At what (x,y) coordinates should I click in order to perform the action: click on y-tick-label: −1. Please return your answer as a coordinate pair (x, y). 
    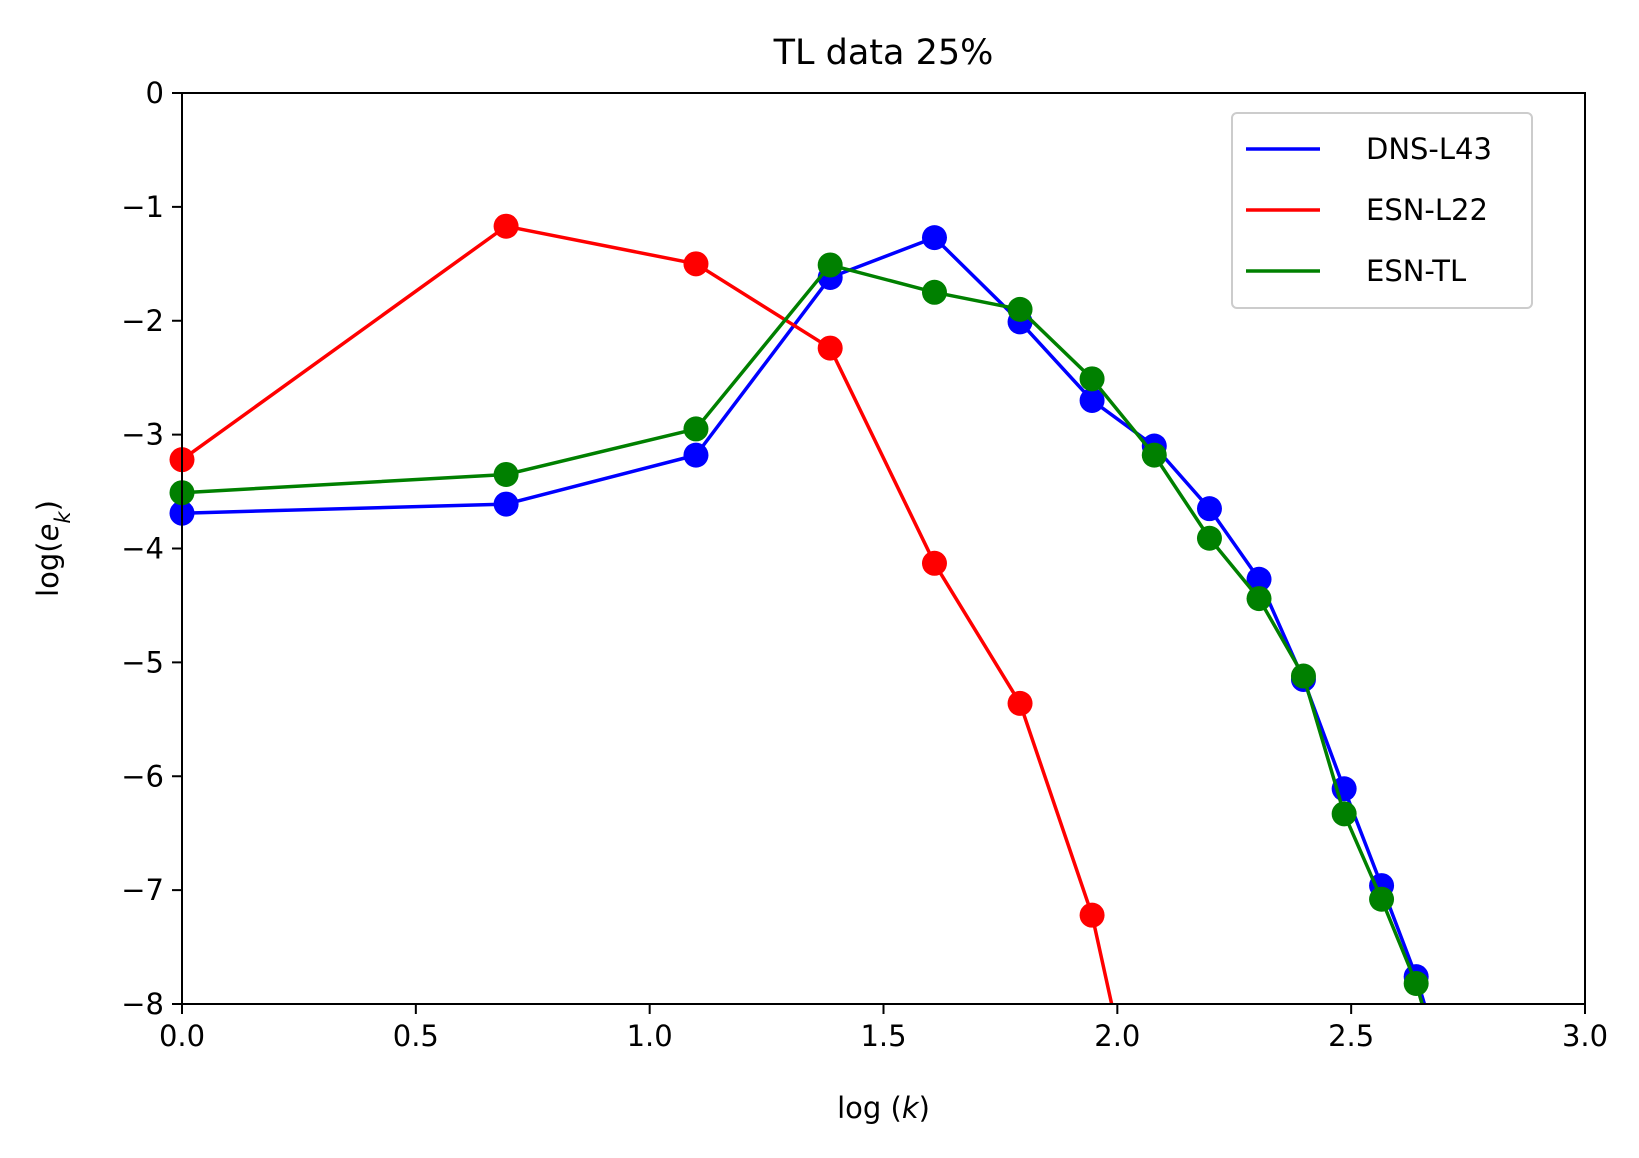
    Looking at the image, I should click on (142, 207).